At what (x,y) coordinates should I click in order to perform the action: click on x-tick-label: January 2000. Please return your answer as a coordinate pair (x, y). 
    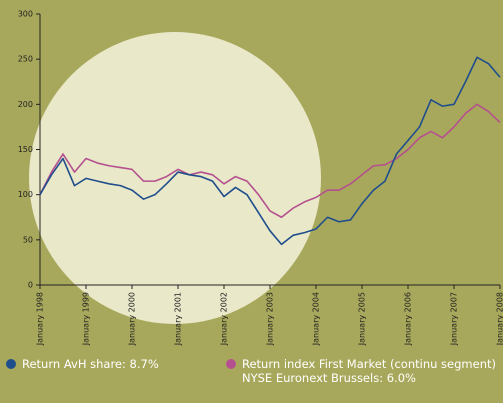
    Looking at the image, I should click on (132, 319).